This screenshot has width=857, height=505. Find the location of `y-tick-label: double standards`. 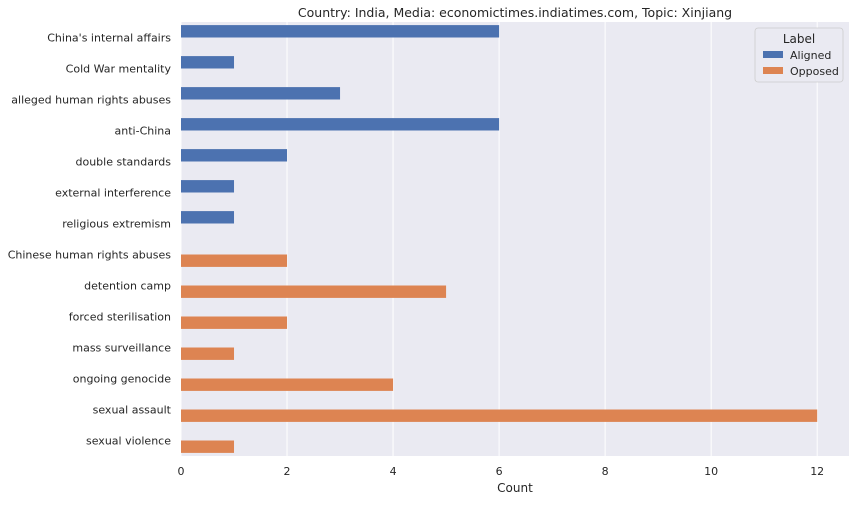

y-tick-label: double standards is located at coordinates (123, 162).